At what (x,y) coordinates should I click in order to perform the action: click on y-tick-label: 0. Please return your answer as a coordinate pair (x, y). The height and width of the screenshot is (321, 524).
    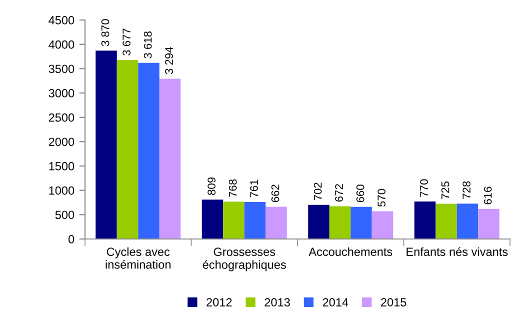
    Looking at the image, I should click on (71, 239).